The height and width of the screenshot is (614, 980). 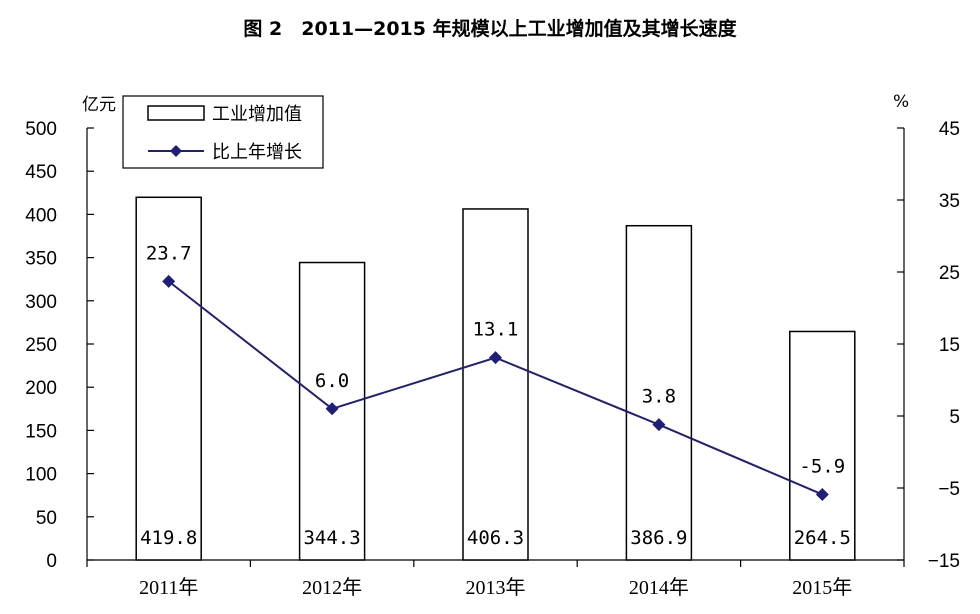 I want to click on y-right-tick-label: −15, so click(x=944, y=561).